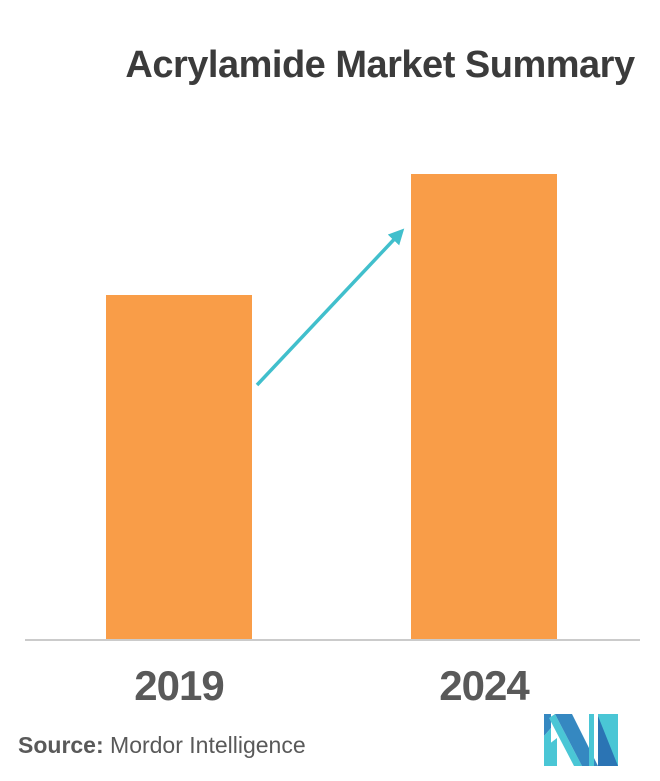  Describe the element at coordinates (484, 685) in the screenshot. I see `x-tick-2024: 2024` at that location.